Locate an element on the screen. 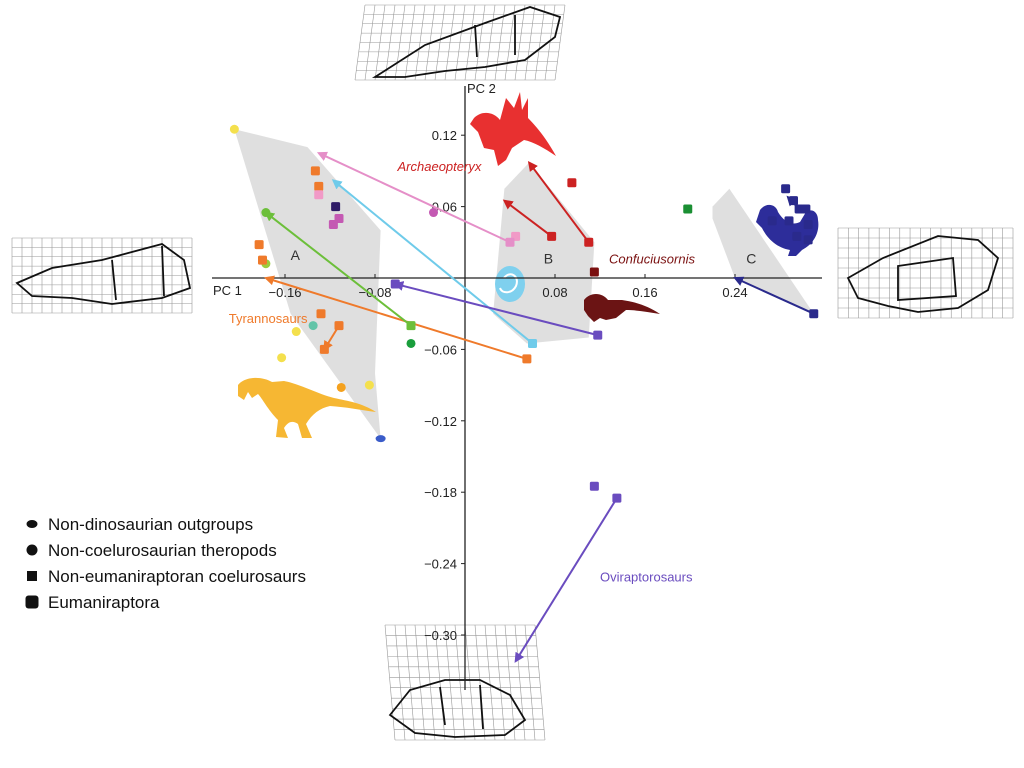 This screenshot has width=1024, height=768. skull-grid-bottom-icon is located at coordinates (465, 682).